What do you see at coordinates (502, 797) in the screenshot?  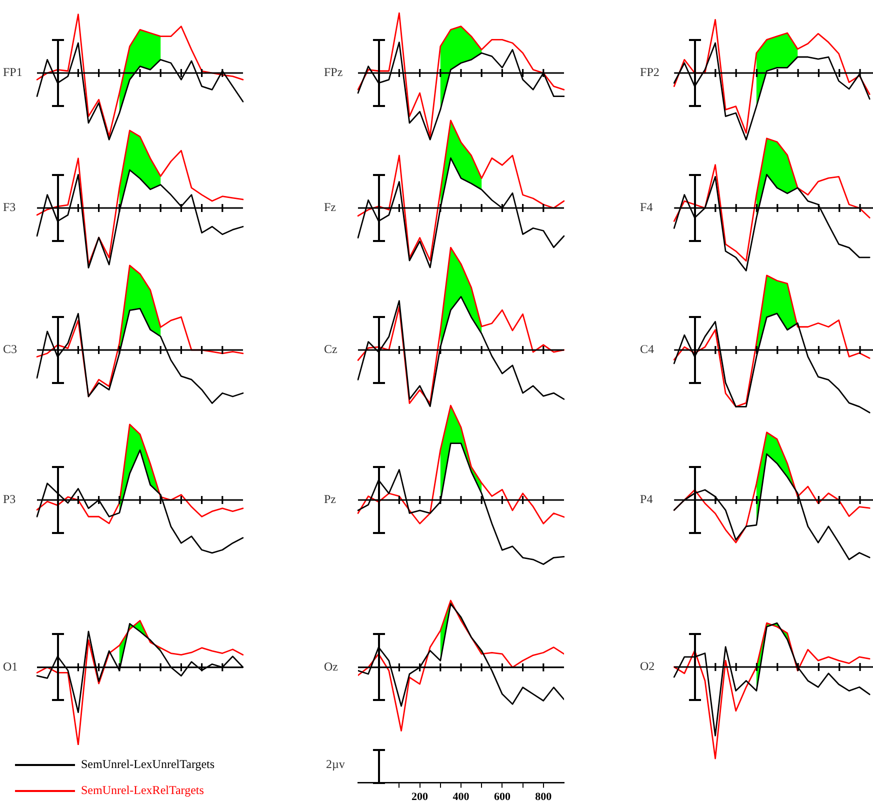 I see `x-tick-label: 600` at bounding box center [502, 797].